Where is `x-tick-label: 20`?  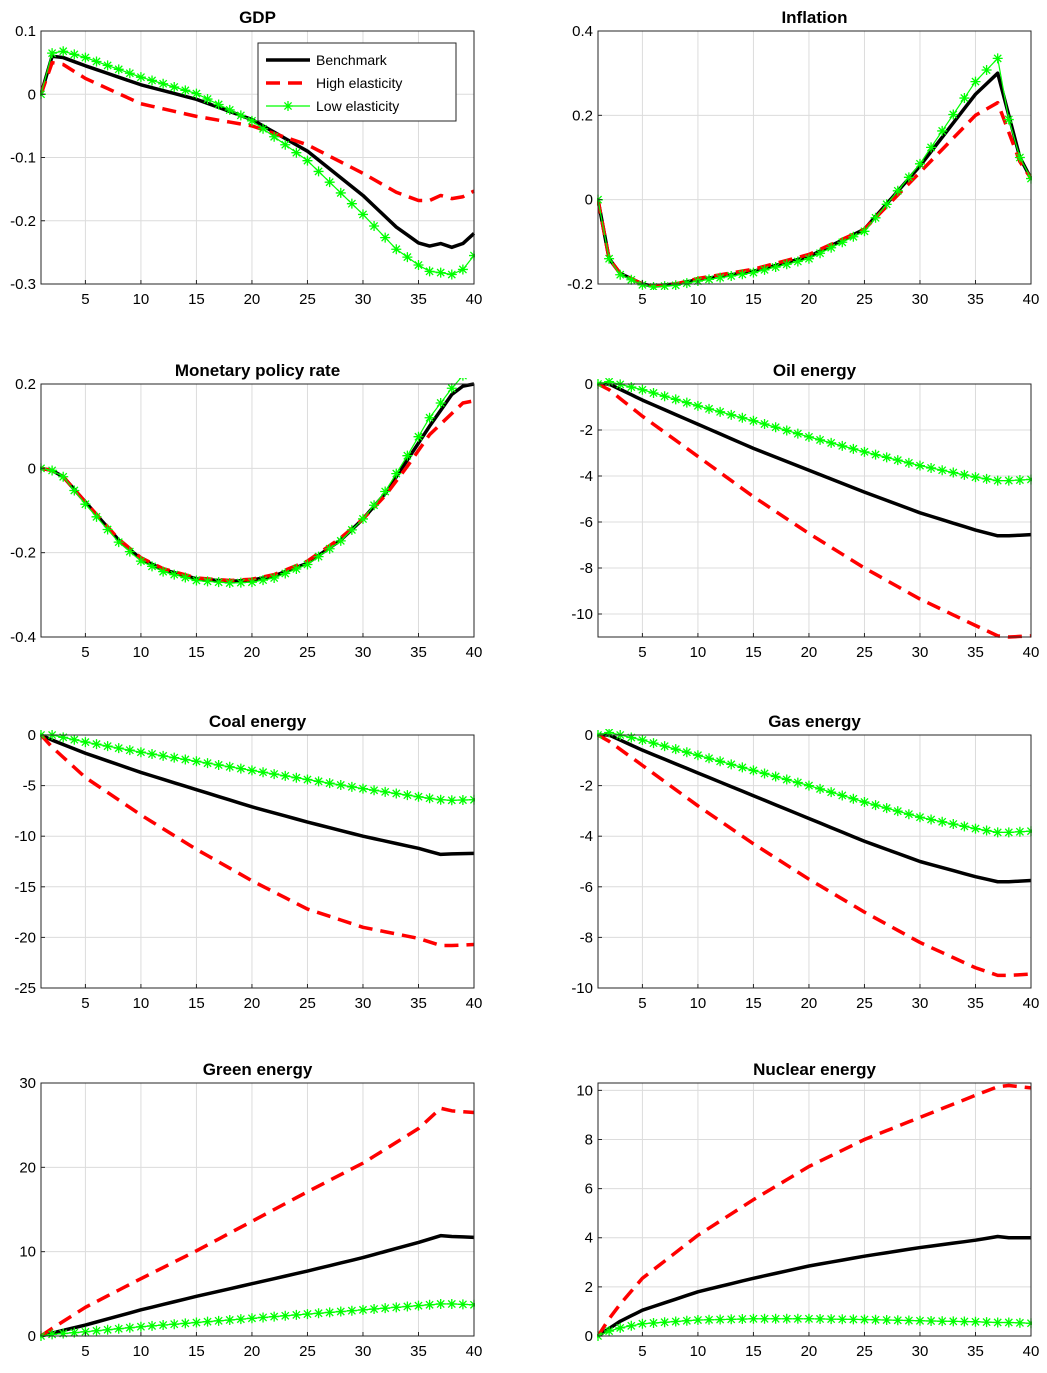 x-tick-label: 20 is located at coordinates (809, 652).